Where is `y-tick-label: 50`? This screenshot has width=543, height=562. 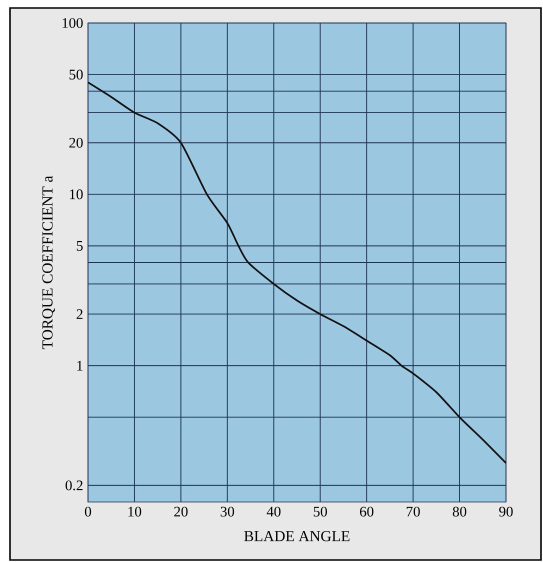 y-tick-label: 50 is located at coordinates (76, 75).